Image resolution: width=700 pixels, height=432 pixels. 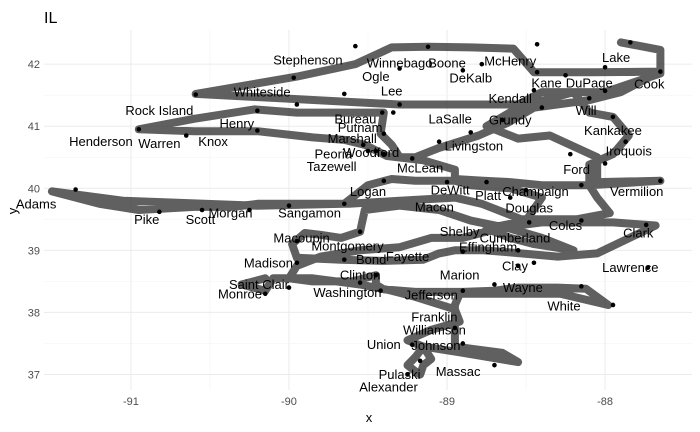 What do you see at coordinates (355, 118) in the screenshot?
I see `county-label: Bureau` at bounding box center [355, 118].